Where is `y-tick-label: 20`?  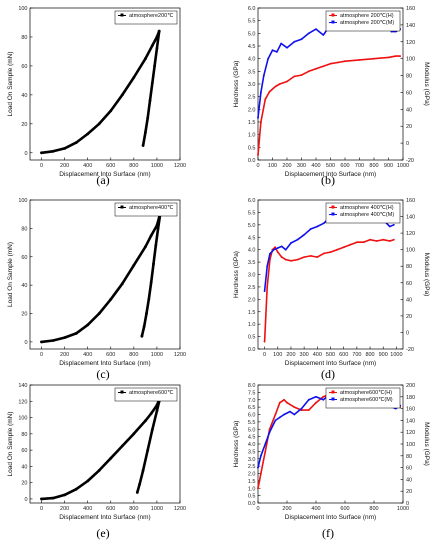
y-tick-label: 20 is located at coordinates (24, 484).